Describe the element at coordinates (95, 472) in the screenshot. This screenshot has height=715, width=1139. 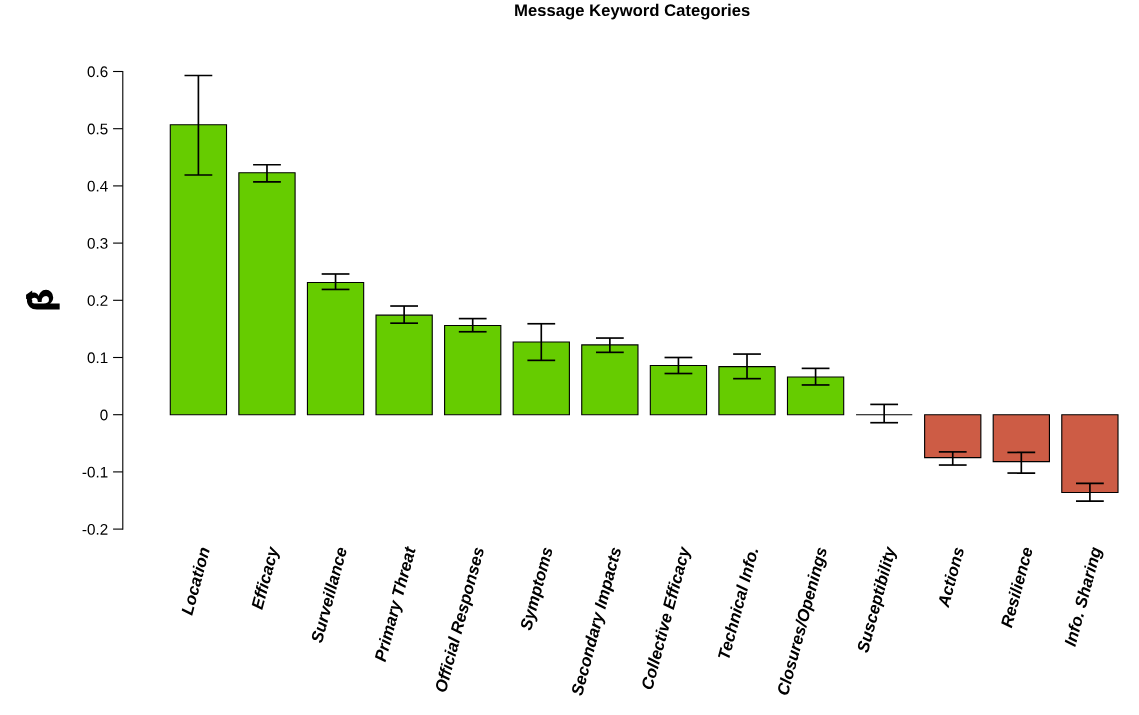
I see `y-tick-label: -0.1` at that location.